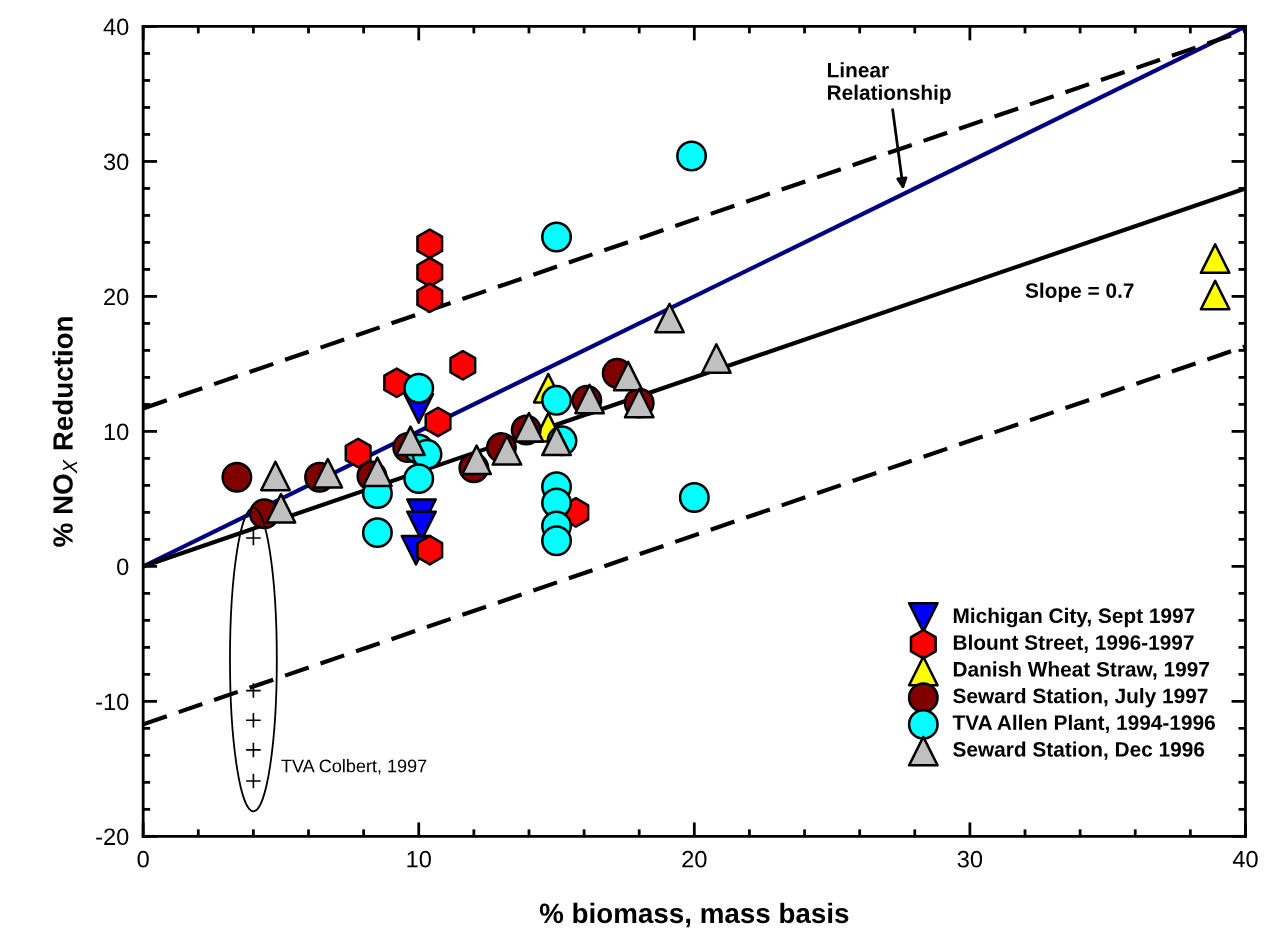 This screenshot has width=1267, height=945. What do you see at coordinates (116, 162) in the screenshot?
I see `y-tick-label: 30` at bounding box center [116, 162].